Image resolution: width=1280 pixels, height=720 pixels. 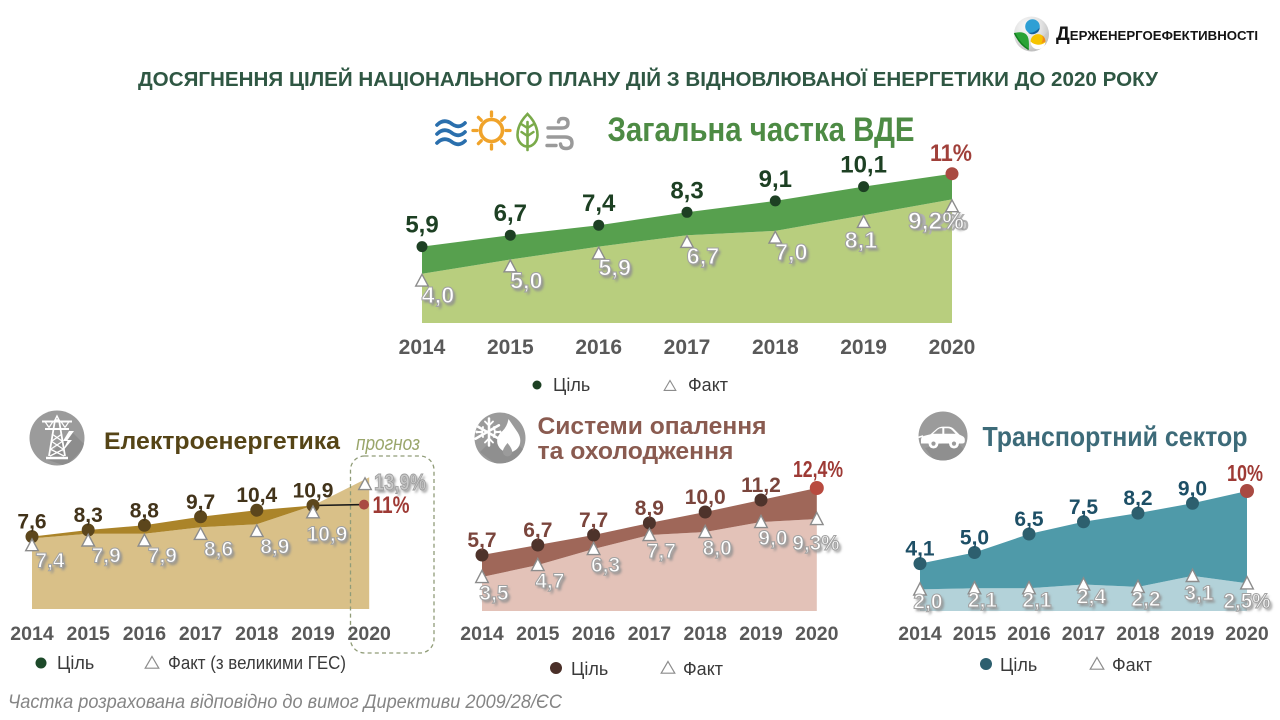 I want to click on svg-text: Електроенергетика, so click(x=222, y=441).